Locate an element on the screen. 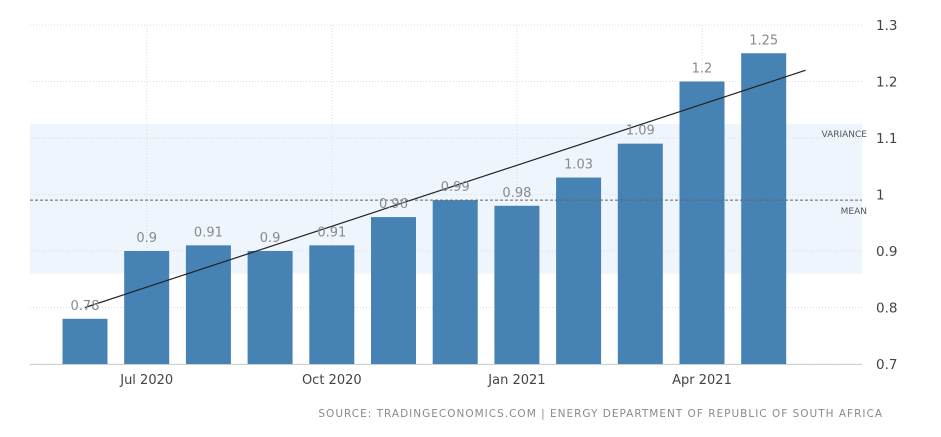  variance-label: VARIANCE is located at coordinates (844, 135).